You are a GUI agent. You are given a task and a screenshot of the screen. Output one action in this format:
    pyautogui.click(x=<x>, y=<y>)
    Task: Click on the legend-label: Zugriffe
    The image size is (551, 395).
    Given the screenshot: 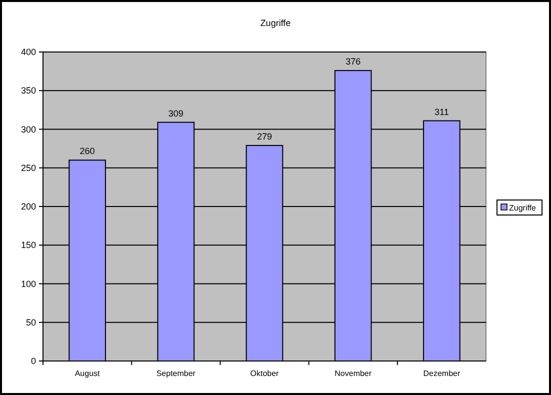 What is the action you would take?
    pyautogui.click(x=523, y=208)
    